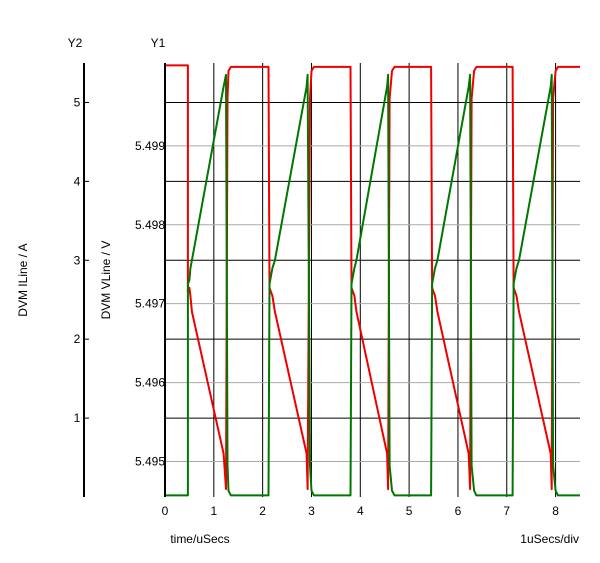 The height and width of the screenshot is (563, 600). What do you see at coordinates (150, 225) in the screenshot?
I see `y1-tick-label: 5.498` at bounding box center [150, 225].